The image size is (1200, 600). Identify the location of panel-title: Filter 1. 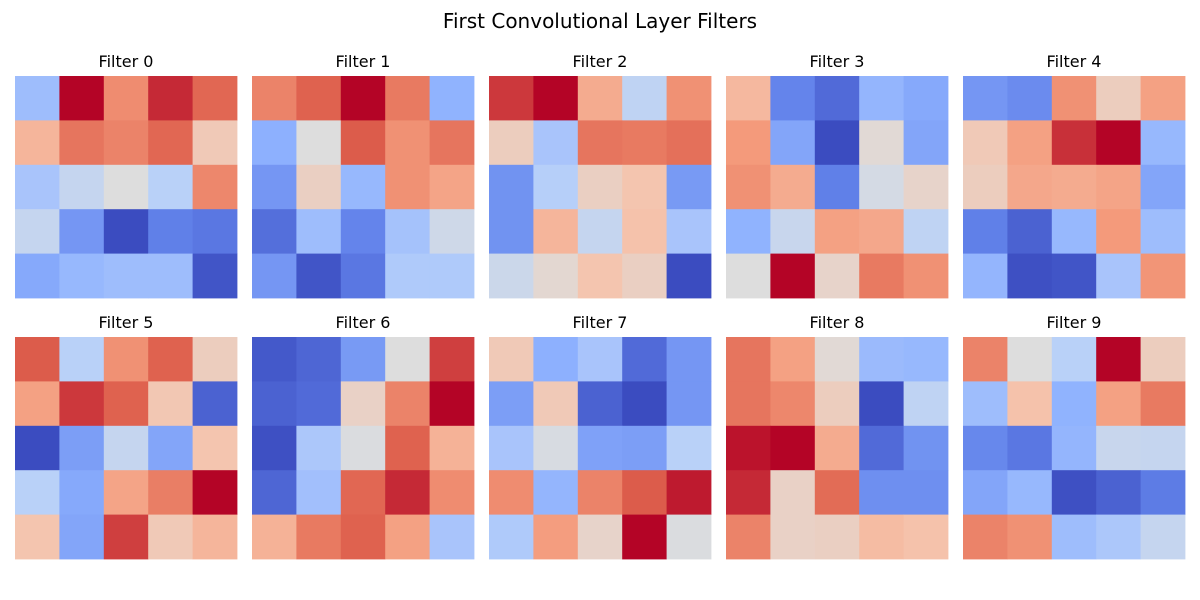
(363, 61).